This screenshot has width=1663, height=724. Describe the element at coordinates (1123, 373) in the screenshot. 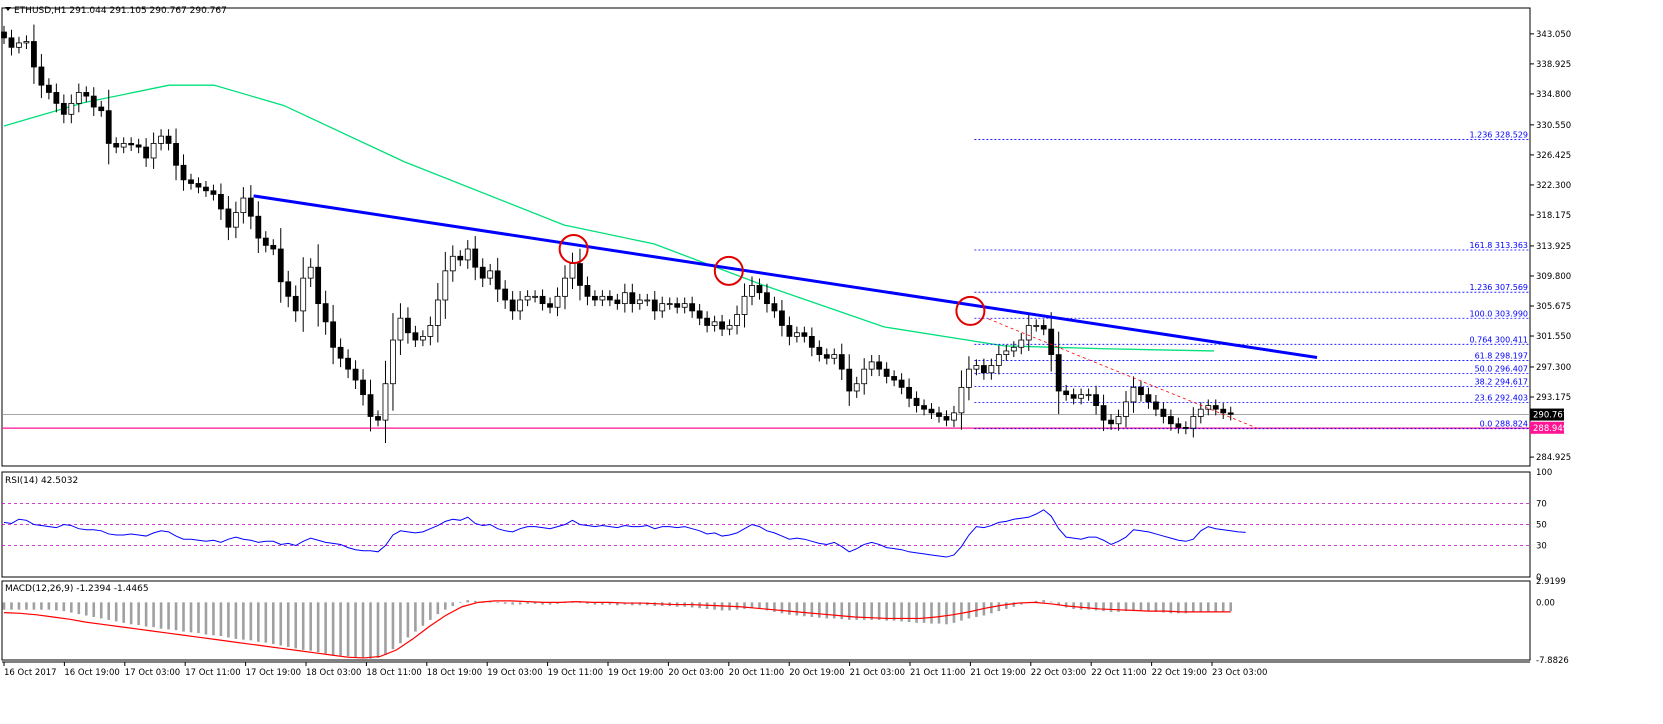

I see `projection-line` at that location.